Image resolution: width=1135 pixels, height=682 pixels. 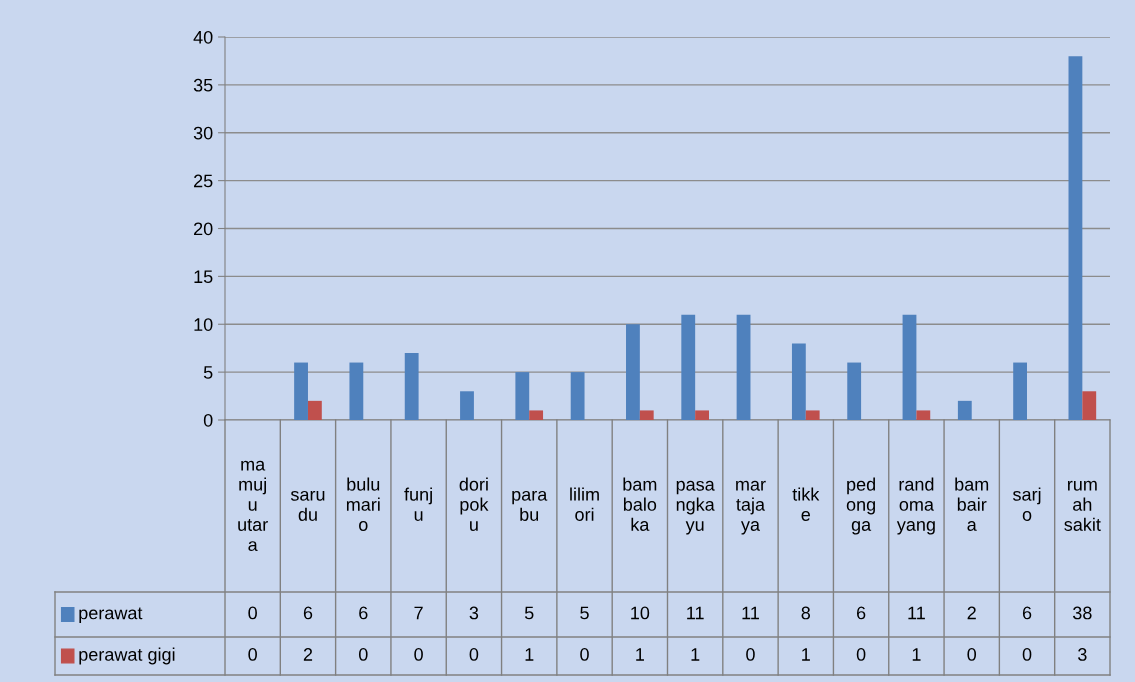 I want to click on y-tick-label: 5, so click(x=208, y=372).